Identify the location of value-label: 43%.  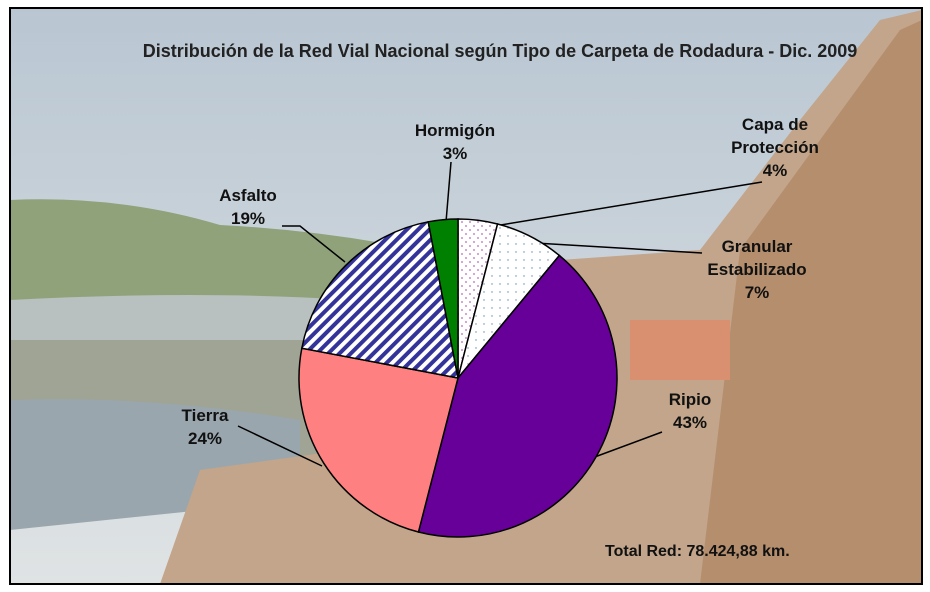
(690, 422).